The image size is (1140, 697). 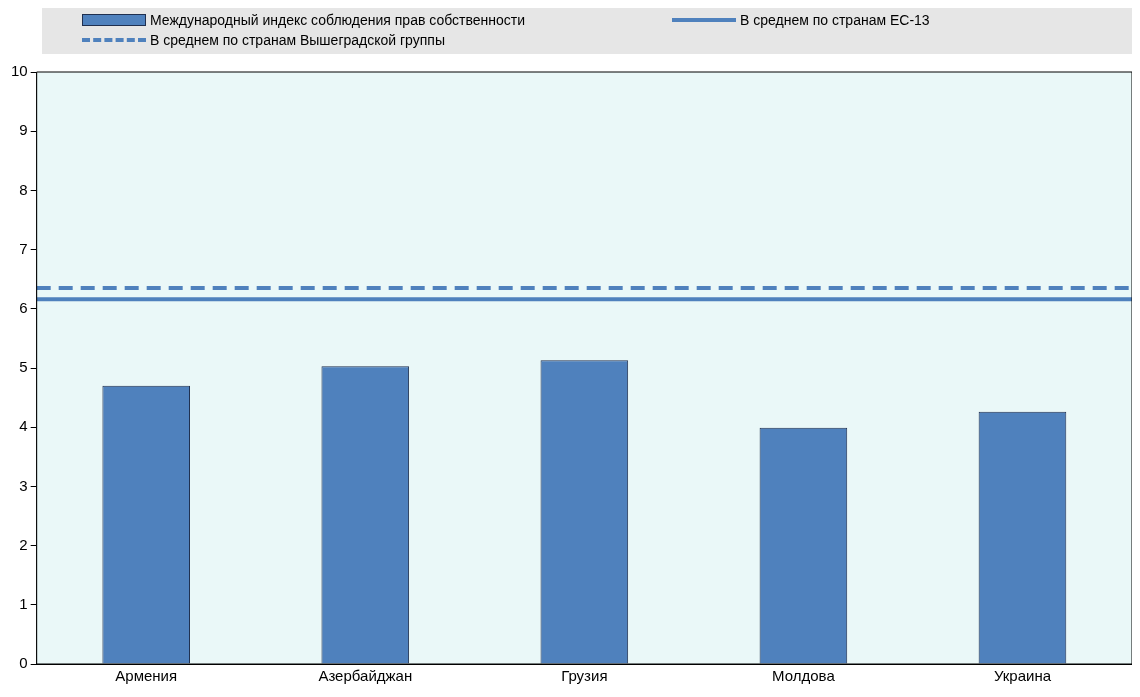 What do you see at coordinates (23, 307) in the screenshot?
I see `y-tick-label: 6` at bounding box center [23, 307].